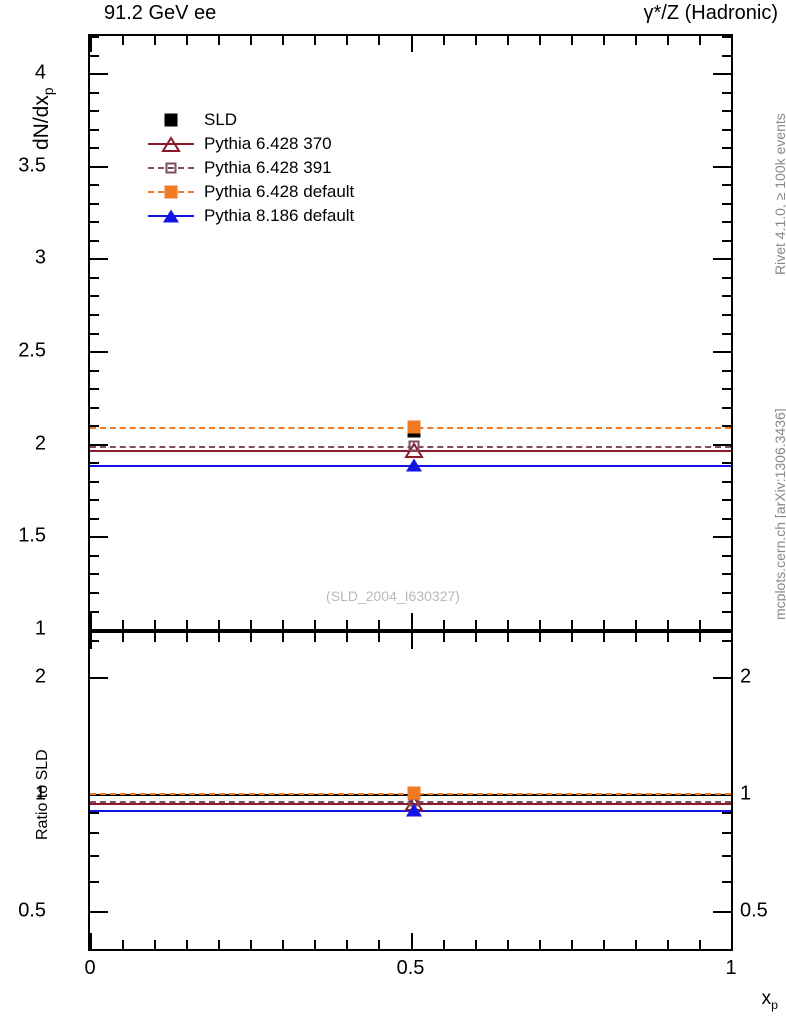 The height and width of the screenshot is (1024, 786). What do you see at coordinates (770, 1000) in the screenshot?
I see `x-axis-label: xp` at bounding box center [770, 1000].